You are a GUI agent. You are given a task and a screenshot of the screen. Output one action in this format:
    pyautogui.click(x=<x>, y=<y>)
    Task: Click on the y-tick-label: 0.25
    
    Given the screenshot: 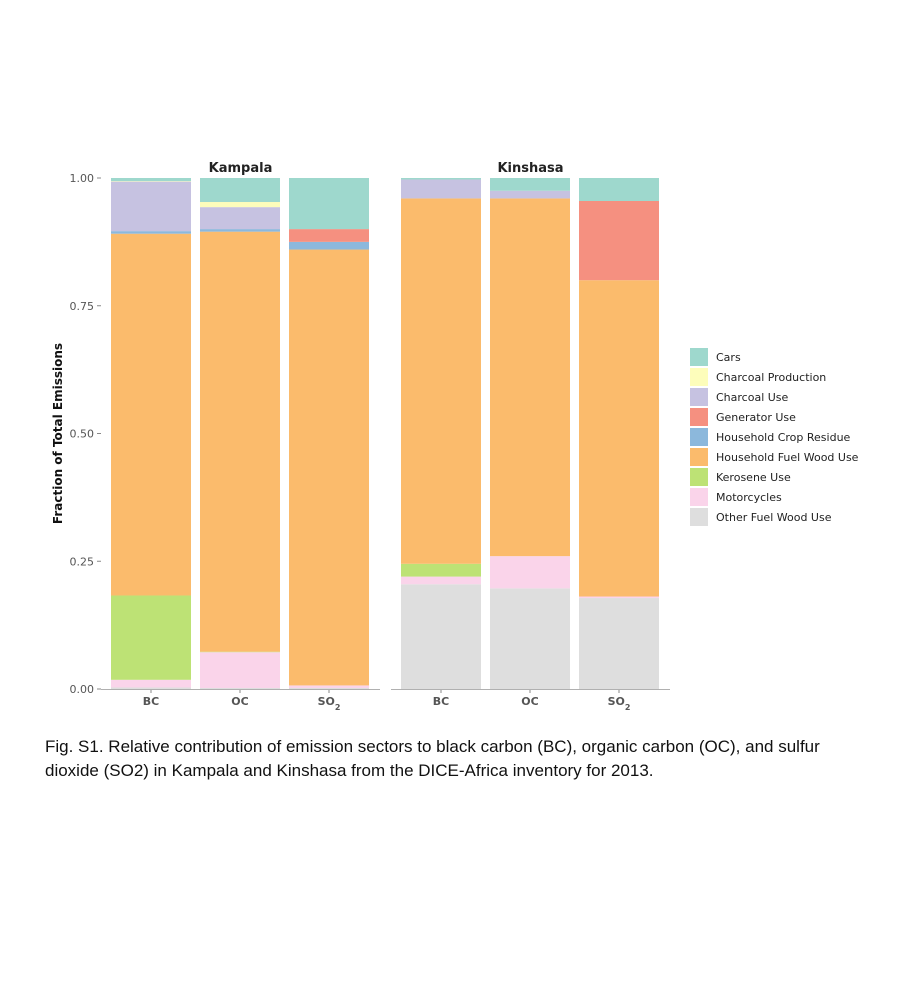 What is the action you would take?
    pyautogui.click(x=82, y=561)
    